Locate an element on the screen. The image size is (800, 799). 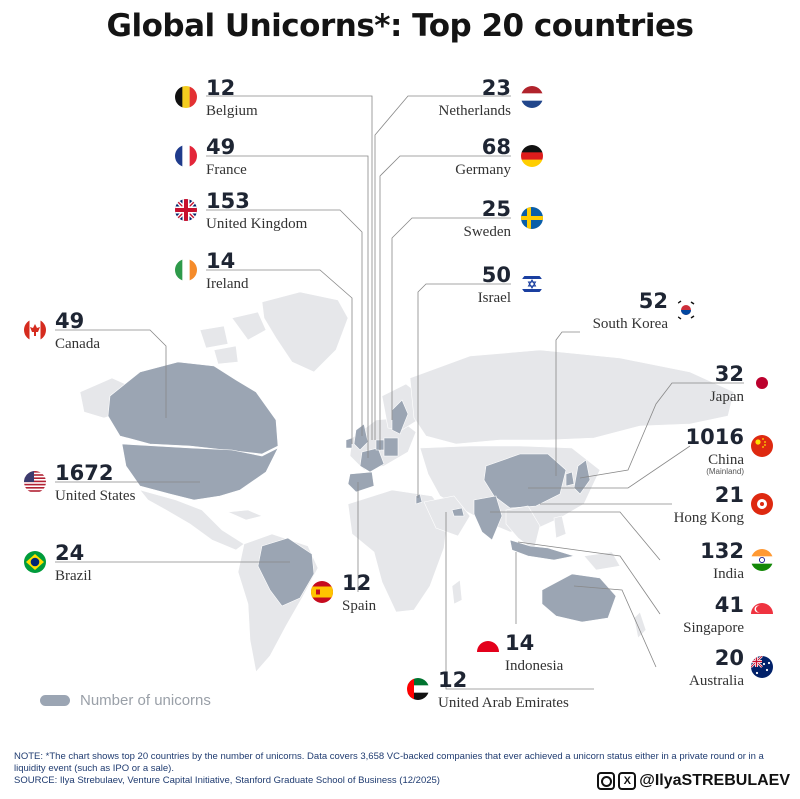
country-label-south-korea: South Korea is located at coordinates (631, 324).